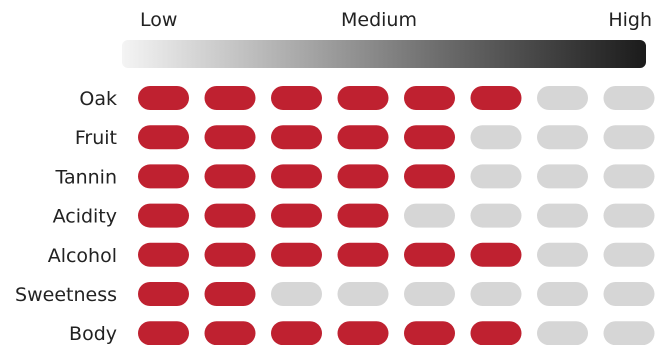 The image size is (660, 345). What do you see at coordinates (66, 295) in the screenshot?
I see `row-label-sweetness: Sweetness` at bounding box center [66, 295].